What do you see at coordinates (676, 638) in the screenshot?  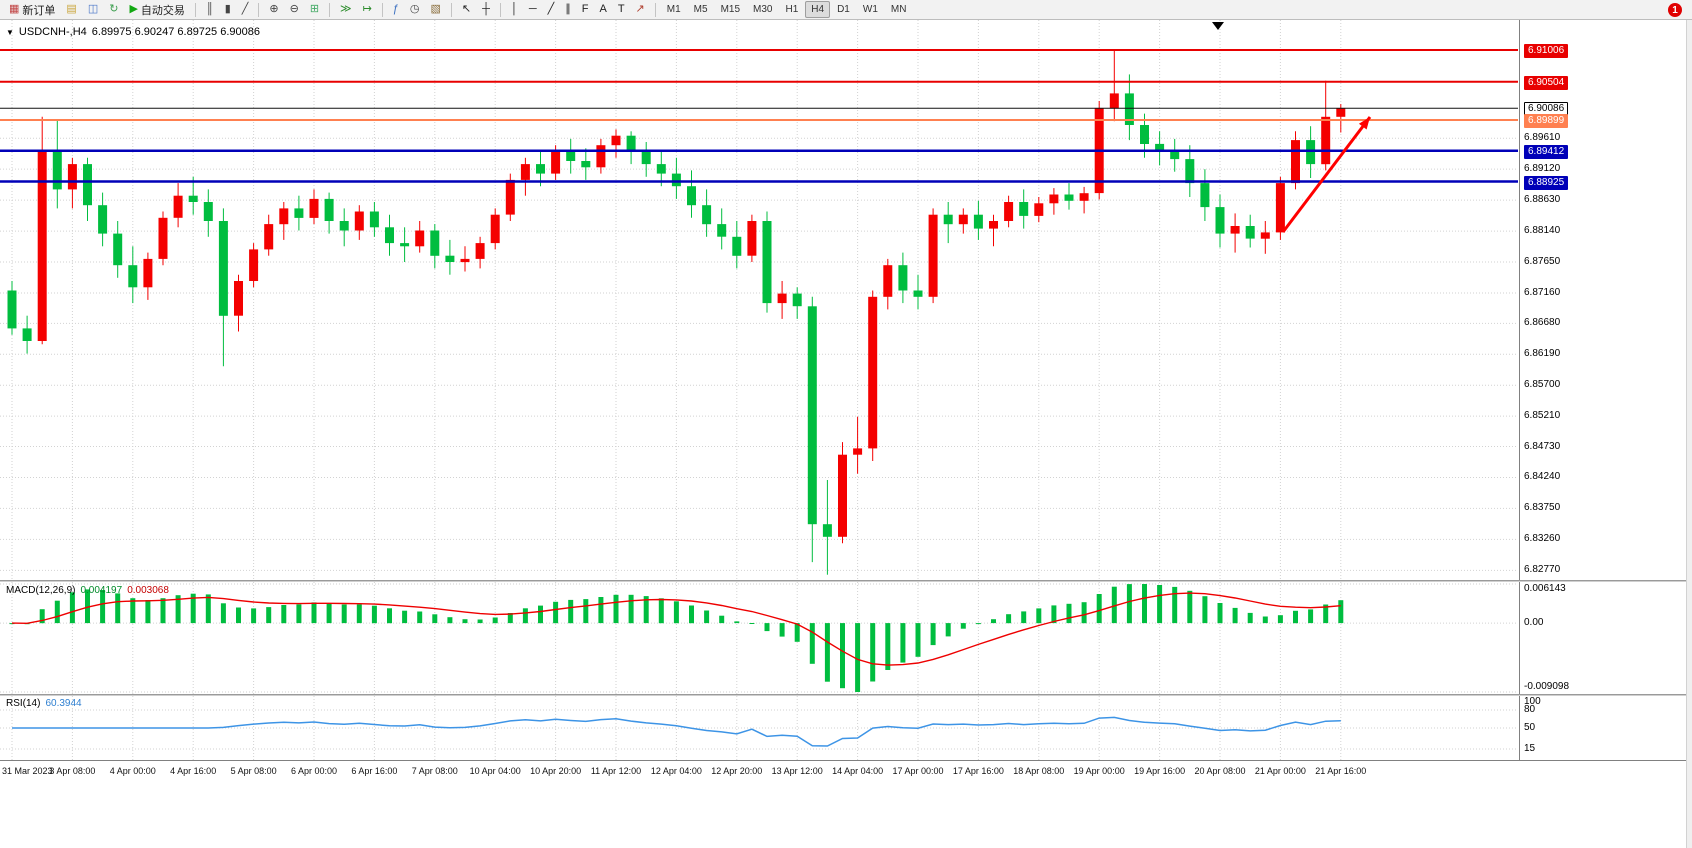 I see `macd-histogram` at bounding box center [676, 638].